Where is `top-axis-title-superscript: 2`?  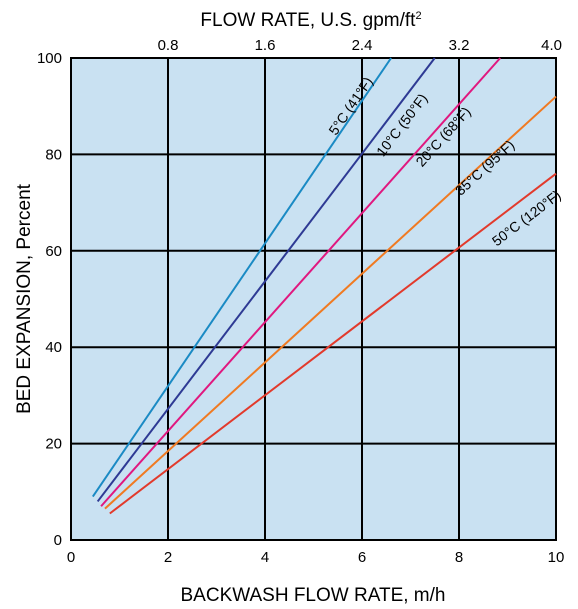
top-axis-title-superscript: 2 is located at coordinates (418, 16).